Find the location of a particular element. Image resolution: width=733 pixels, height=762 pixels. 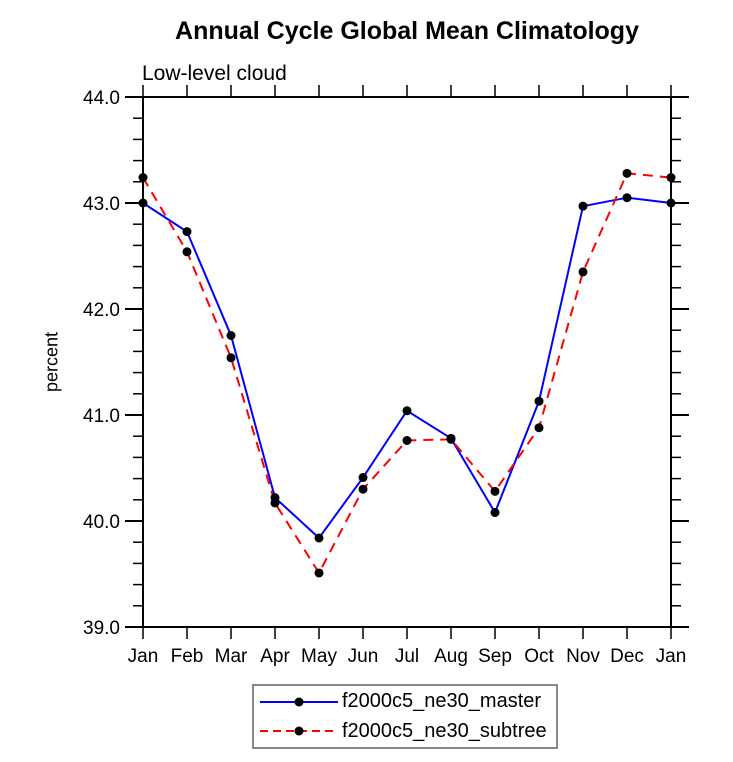

y-tick-label: 41.0 is located at coordinates (101, 416).